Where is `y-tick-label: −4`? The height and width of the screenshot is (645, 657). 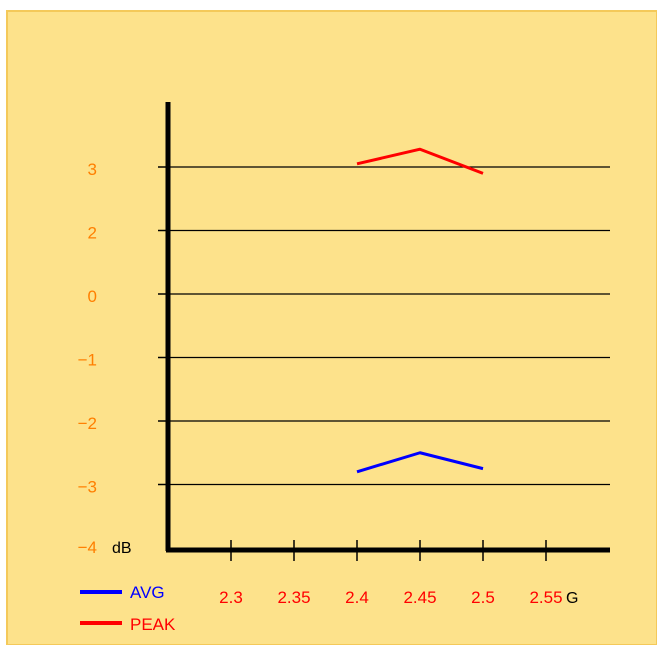
y-tick-label: −4 is located at coordinates (87, 547).